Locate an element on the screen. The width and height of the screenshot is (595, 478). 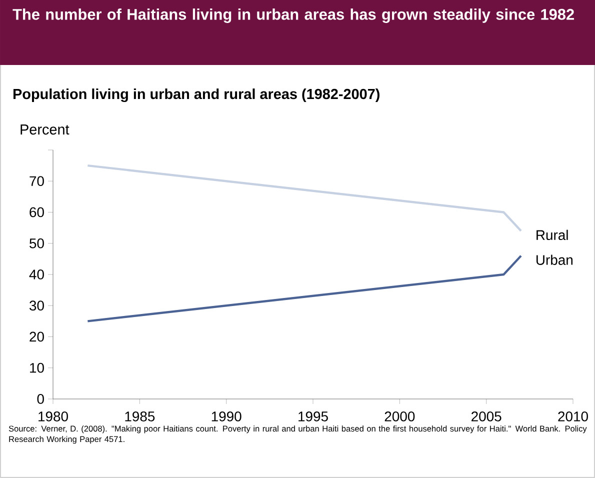
y-axis-title: Percent is located at coordinates (45, 129).